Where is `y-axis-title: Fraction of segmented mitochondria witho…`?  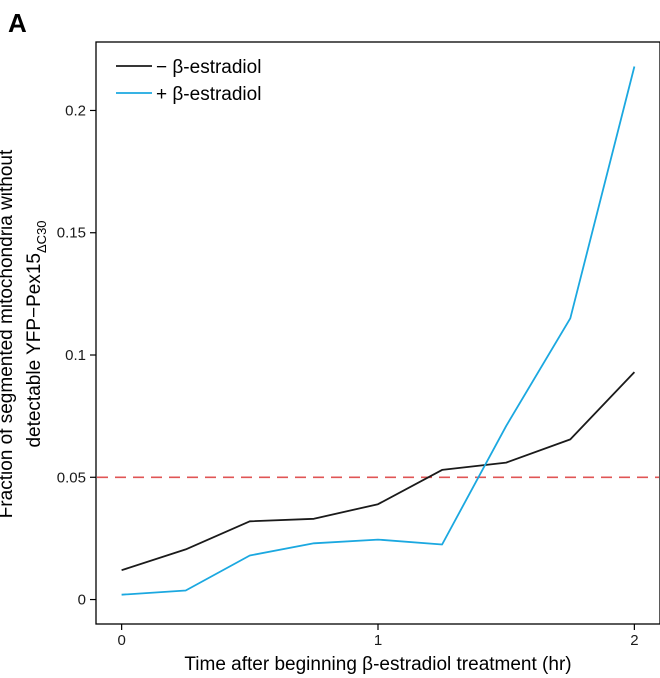
y-axis-title: Fraction of segmented mitochondria witho… is located at coordinates (24, 333).